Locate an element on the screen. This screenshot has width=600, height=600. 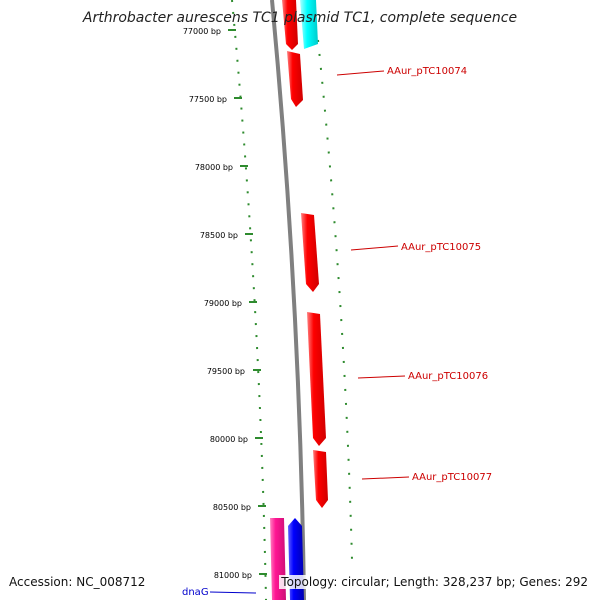
gene-label-aaur-ptc10077: AAur_pTC10077 is located at coordinates (452, 477).